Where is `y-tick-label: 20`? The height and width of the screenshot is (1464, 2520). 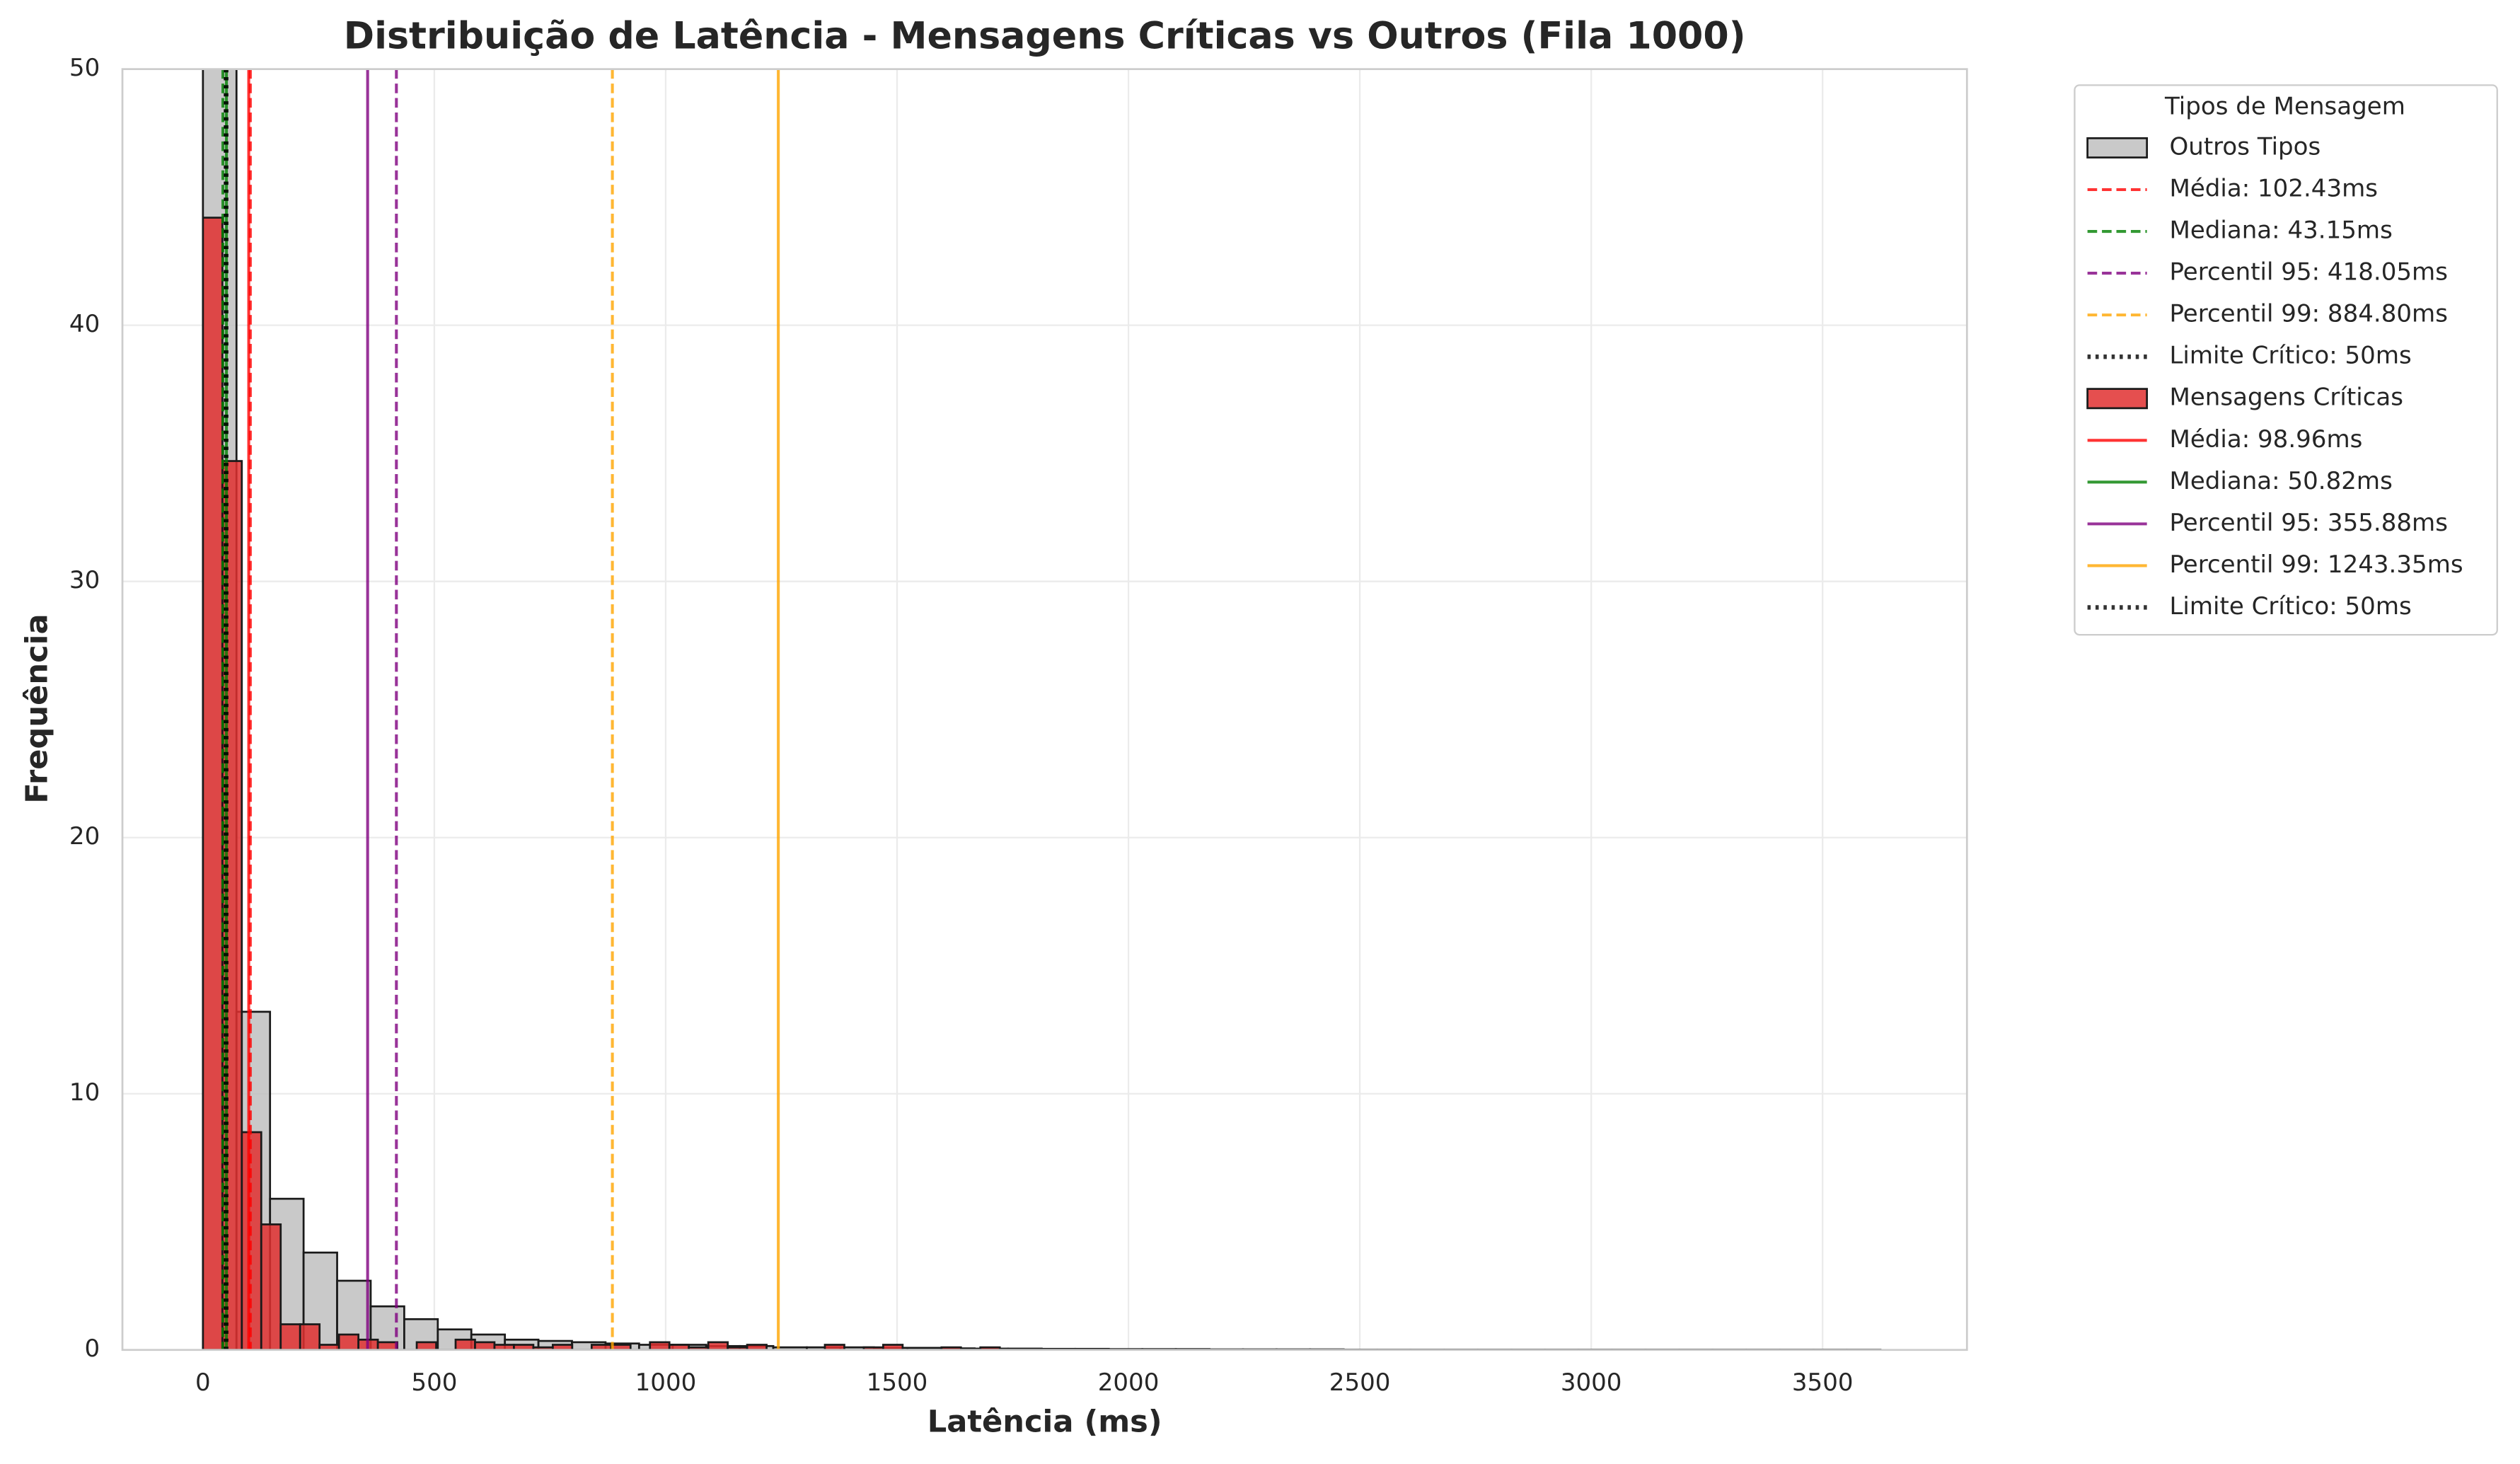
y-tick-label: 20 is located at coordinates (85, 837).